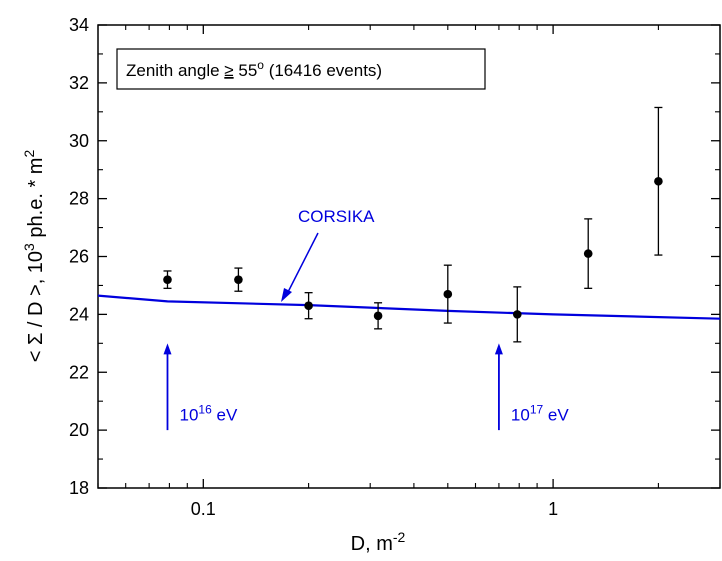 Image resolution: width=722 pixels, height=561 pixels. Describe the element at coordinates (79, 25) in the screenshot. I see `y-tick-label: 34` at that location.